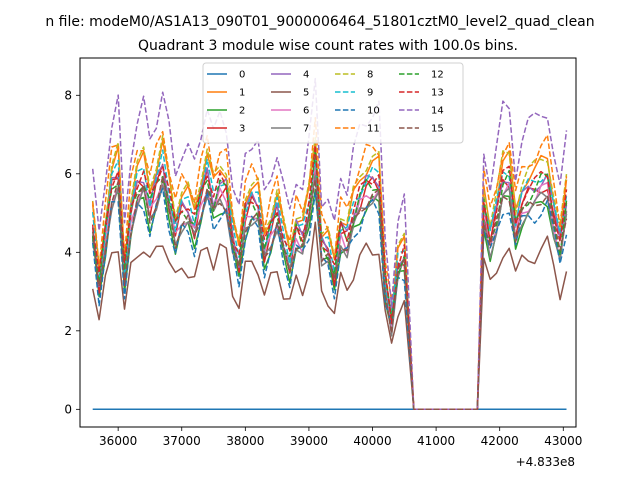 This screenshot has width=640, height=480. I want to click on legend-label-11: 11, so click(373, 129).